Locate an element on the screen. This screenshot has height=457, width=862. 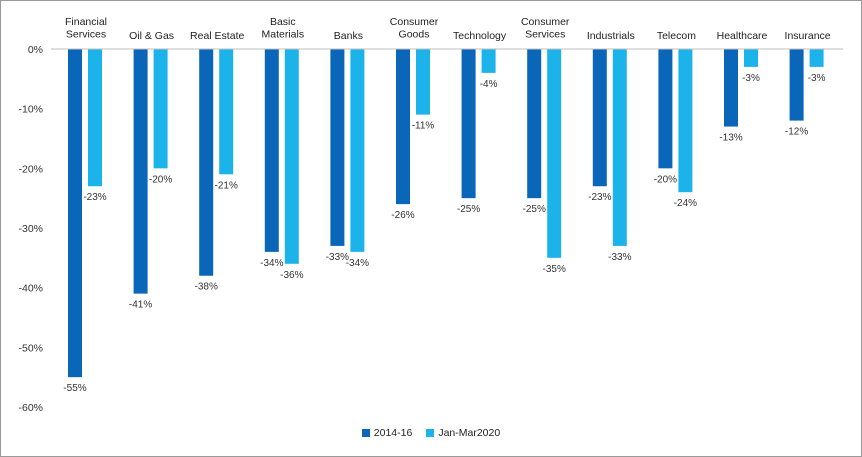
y-tick-label: -50% is located at coordinates (30, 348).